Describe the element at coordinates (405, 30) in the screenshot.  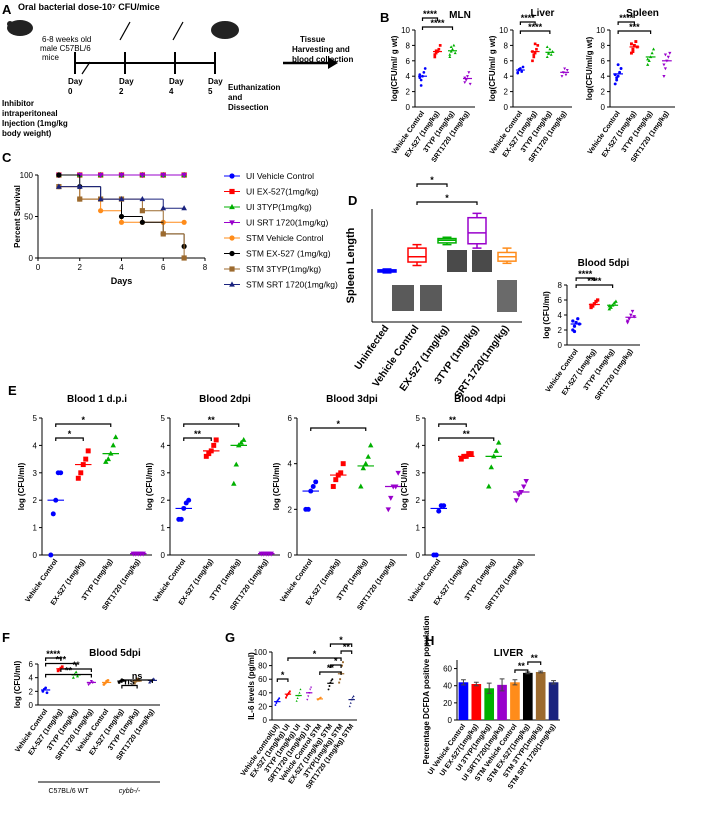
I see `y-tick-label: 10` at that location.